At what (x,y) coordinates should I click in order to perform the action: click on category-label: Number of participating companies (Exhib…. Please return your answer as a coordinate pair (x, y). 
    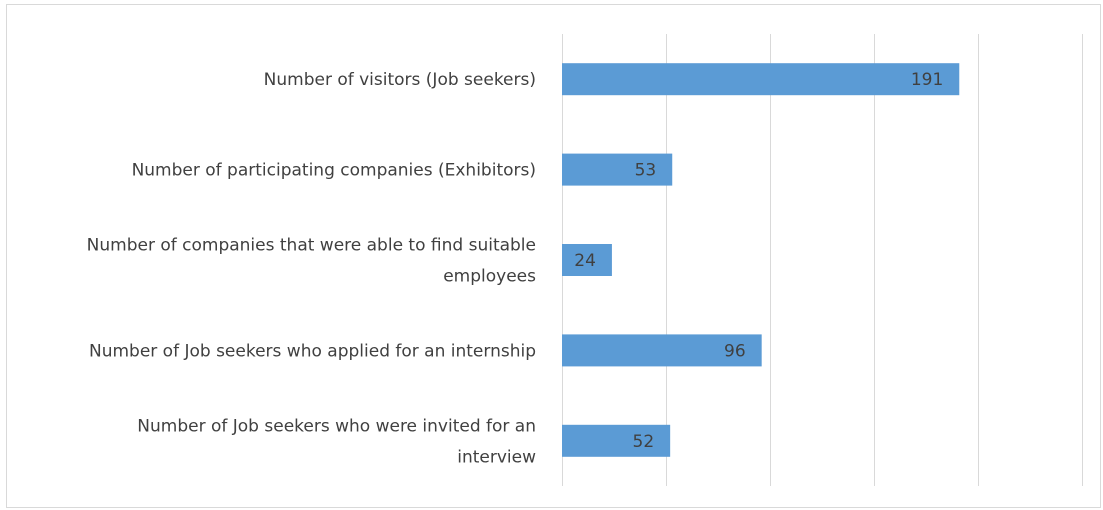
    Looking at the image, I should click on (334, 171).